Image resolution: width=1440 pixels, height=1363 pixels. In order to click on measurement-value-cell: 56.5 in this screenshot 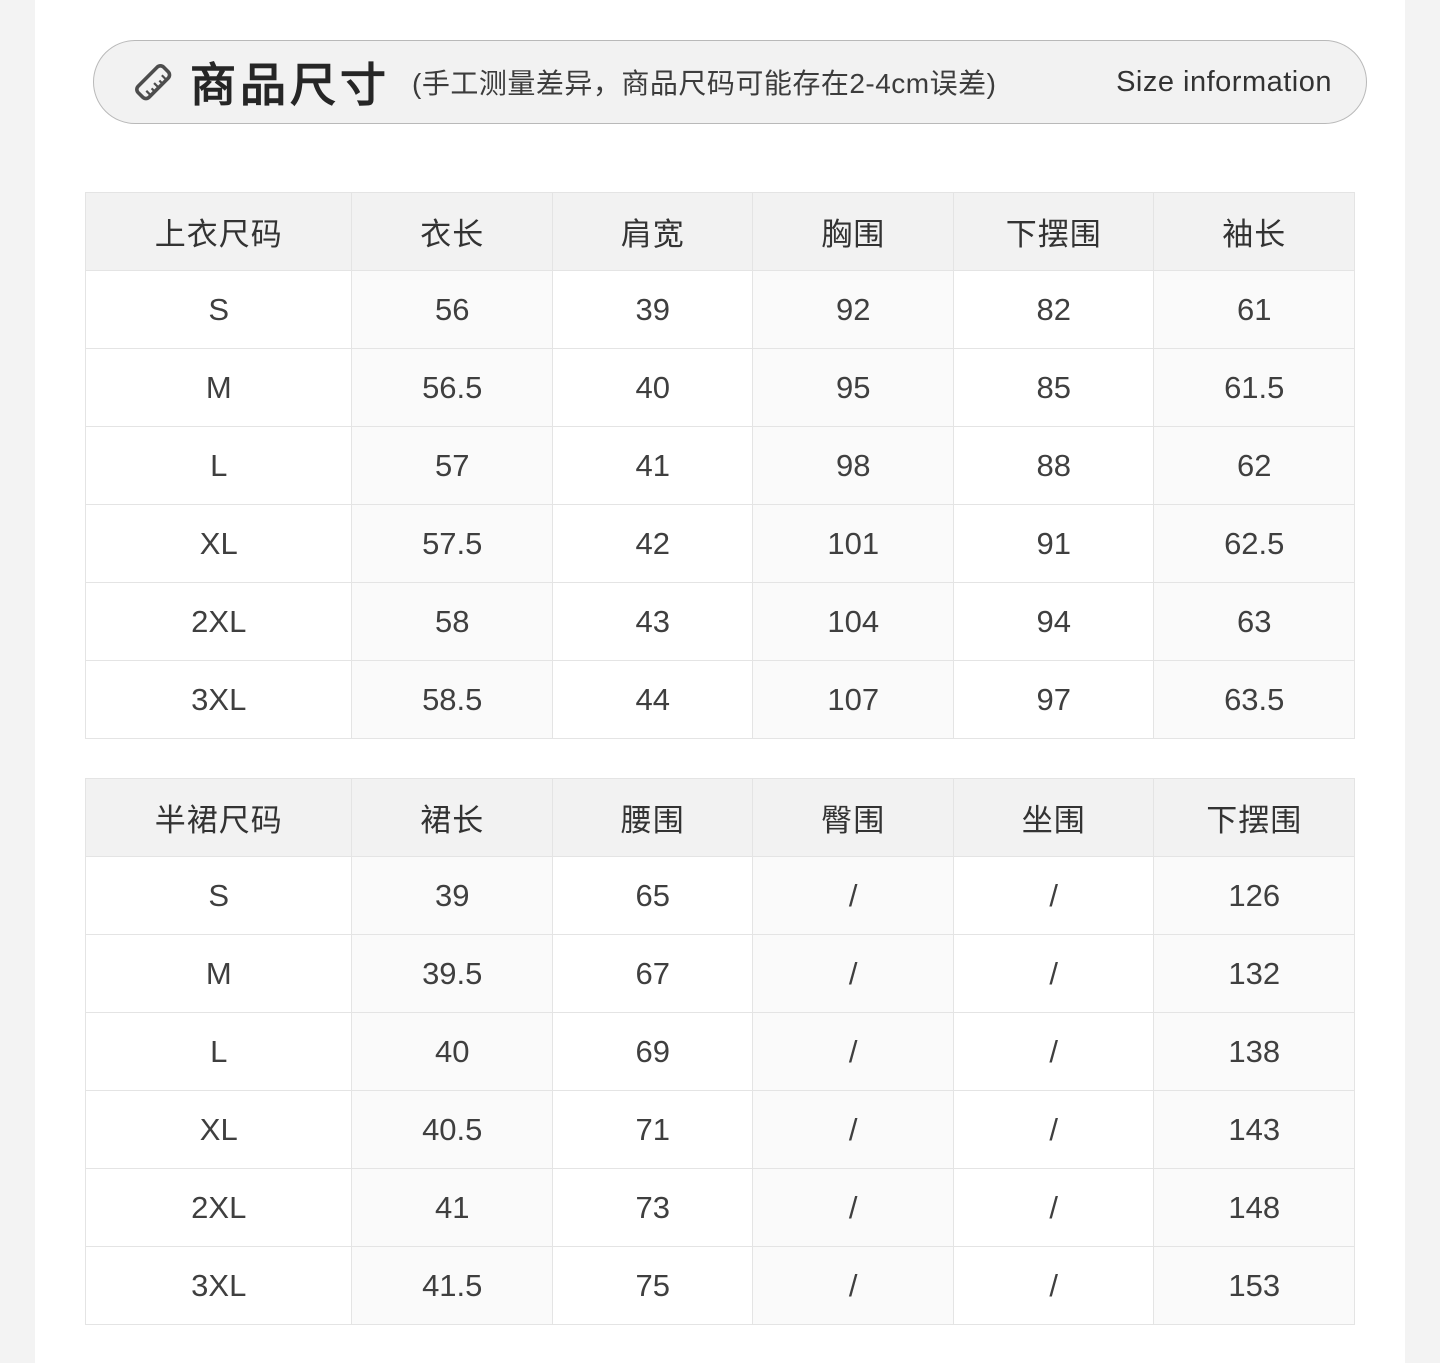, I will do `click(452, 387)`.